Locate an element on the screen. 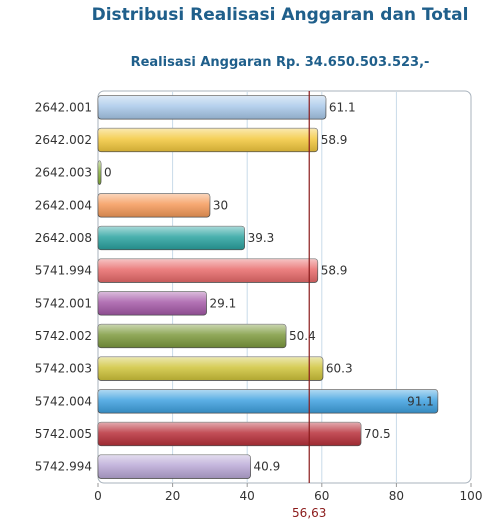 This screenshot has height=529, width=503. category-label: 5742.994 is located at coordinates (63, 467).